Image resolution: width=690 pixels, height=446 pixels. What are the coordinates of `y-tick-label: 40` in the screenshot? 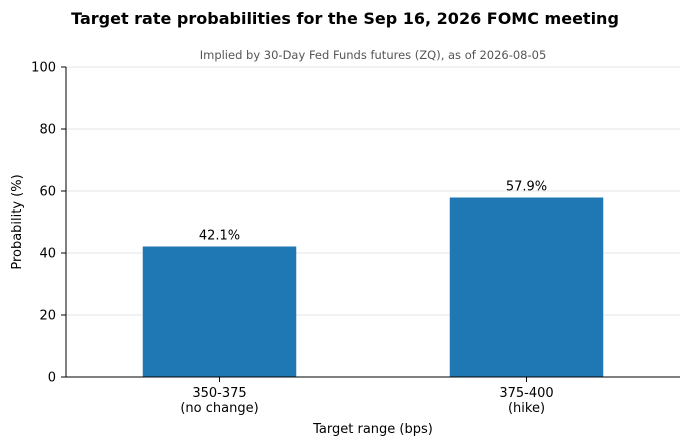 It's located at (47, 254).